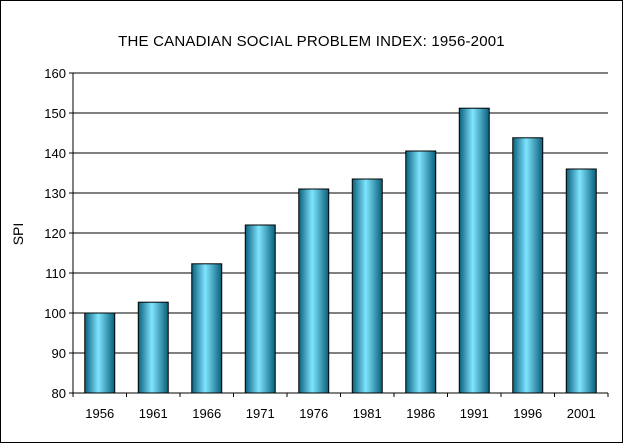  I want to click on y-tick-labels: 80 90 100 110 120 130 140 150 160, so click(55, 233).